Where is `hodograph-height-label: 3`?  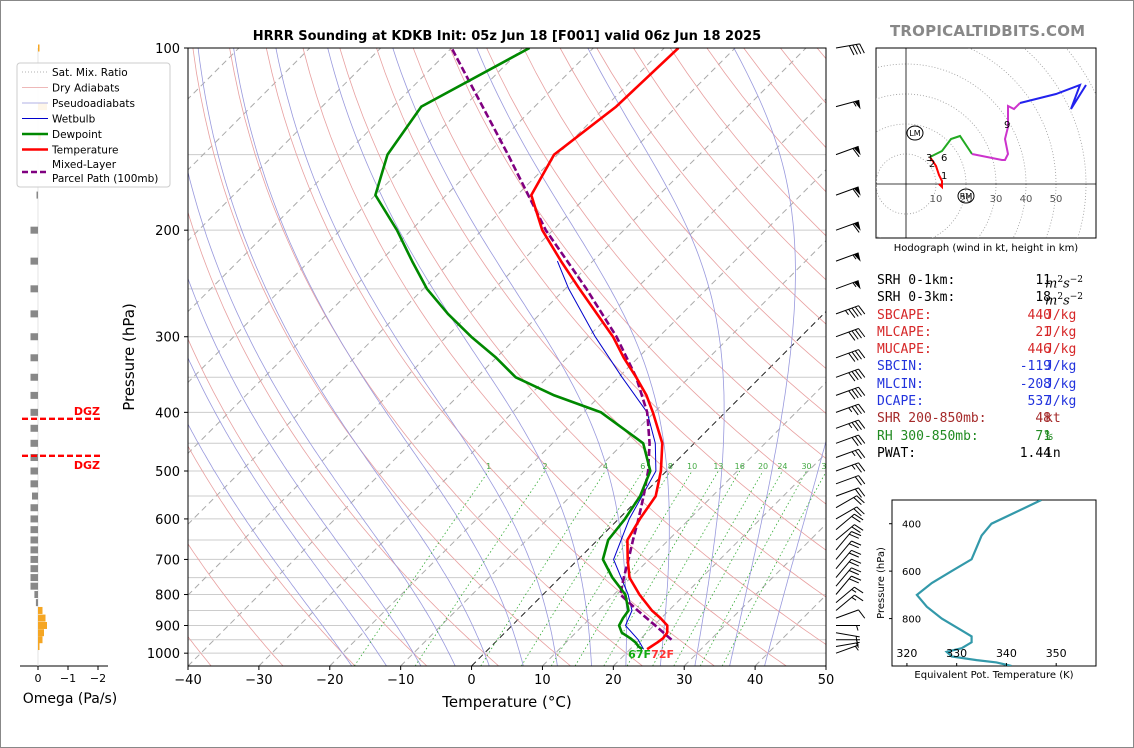
hodograph-height-label: 3 is located at coordinates (929, 158).